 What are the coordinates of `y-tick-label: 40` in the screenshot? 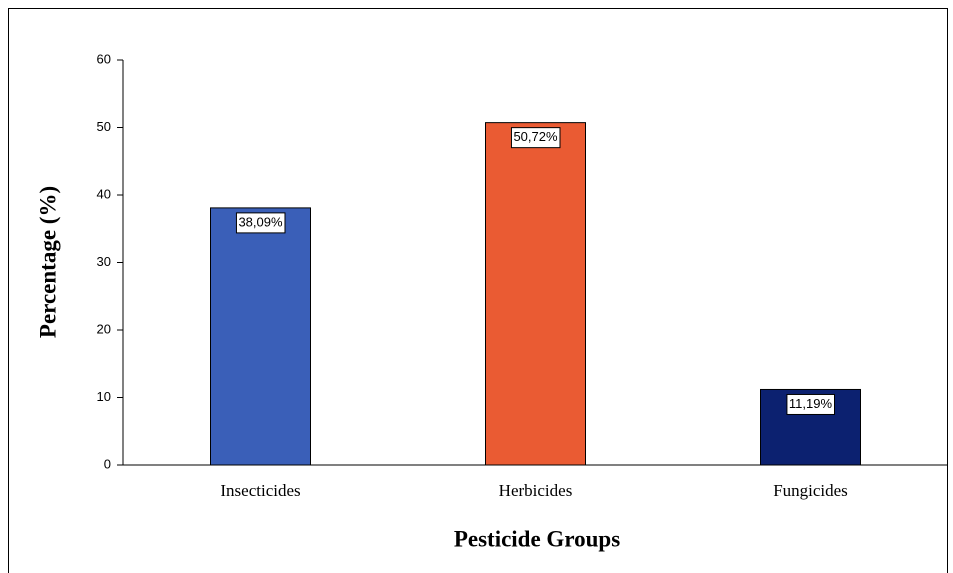 It's located at (104, 193).